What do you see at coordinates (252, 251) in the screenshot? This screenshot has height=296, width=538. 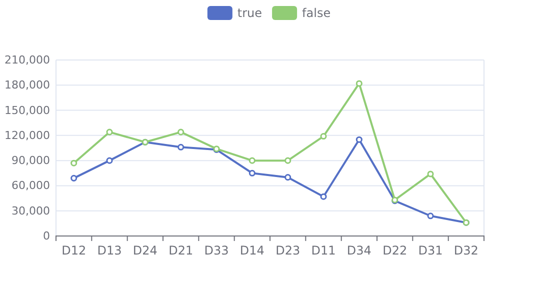 I see `x-tick-label: D14` at bounding box center [252, 251].